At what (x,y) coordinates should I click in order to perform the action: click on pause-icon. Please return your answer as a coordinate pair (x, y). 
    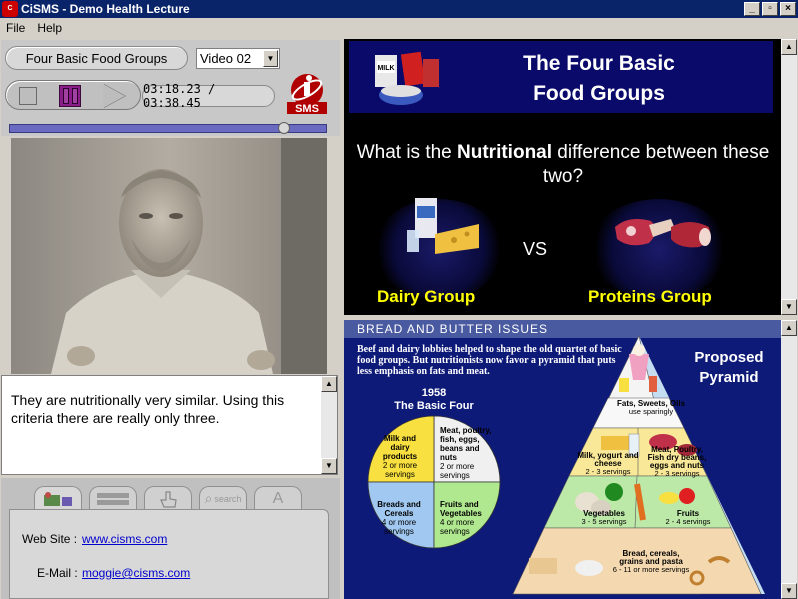
    Looking at the image, I should click on (70, 96).